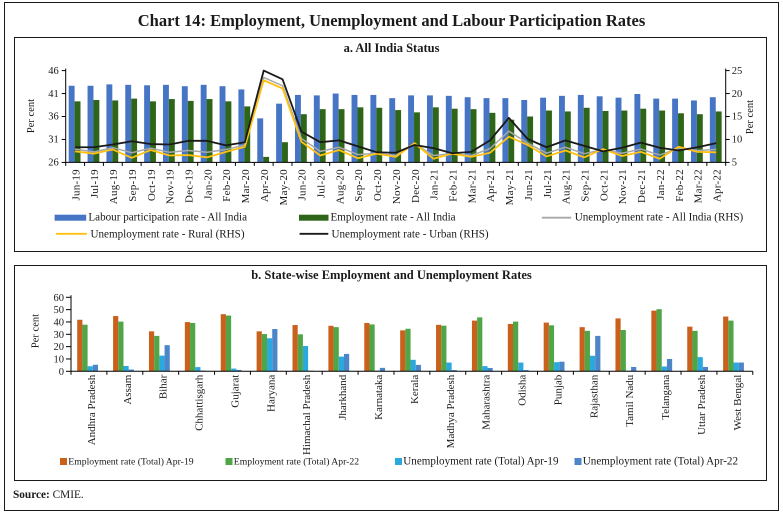 This screenshot has width=783, height=515. I want to click on svg-text: Nov-19, so click(171, 186).